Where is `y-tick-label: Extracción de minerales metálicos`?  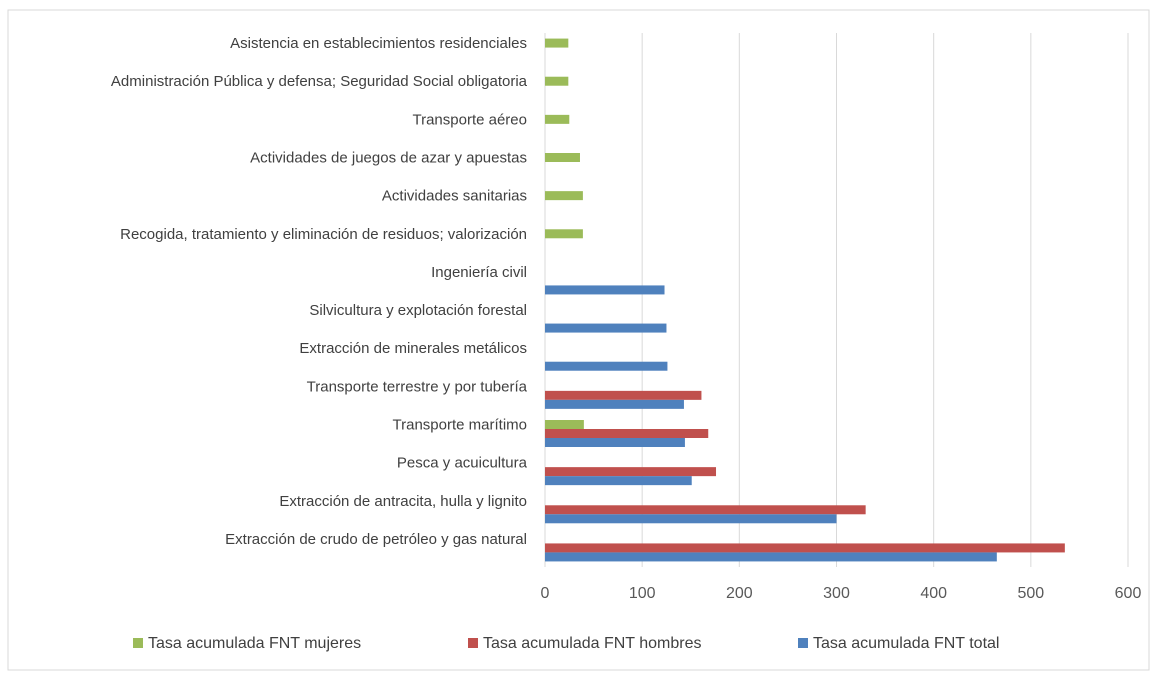
y-tick-label: Extracción de minerales metálicos is located at coordinates (413, 348).